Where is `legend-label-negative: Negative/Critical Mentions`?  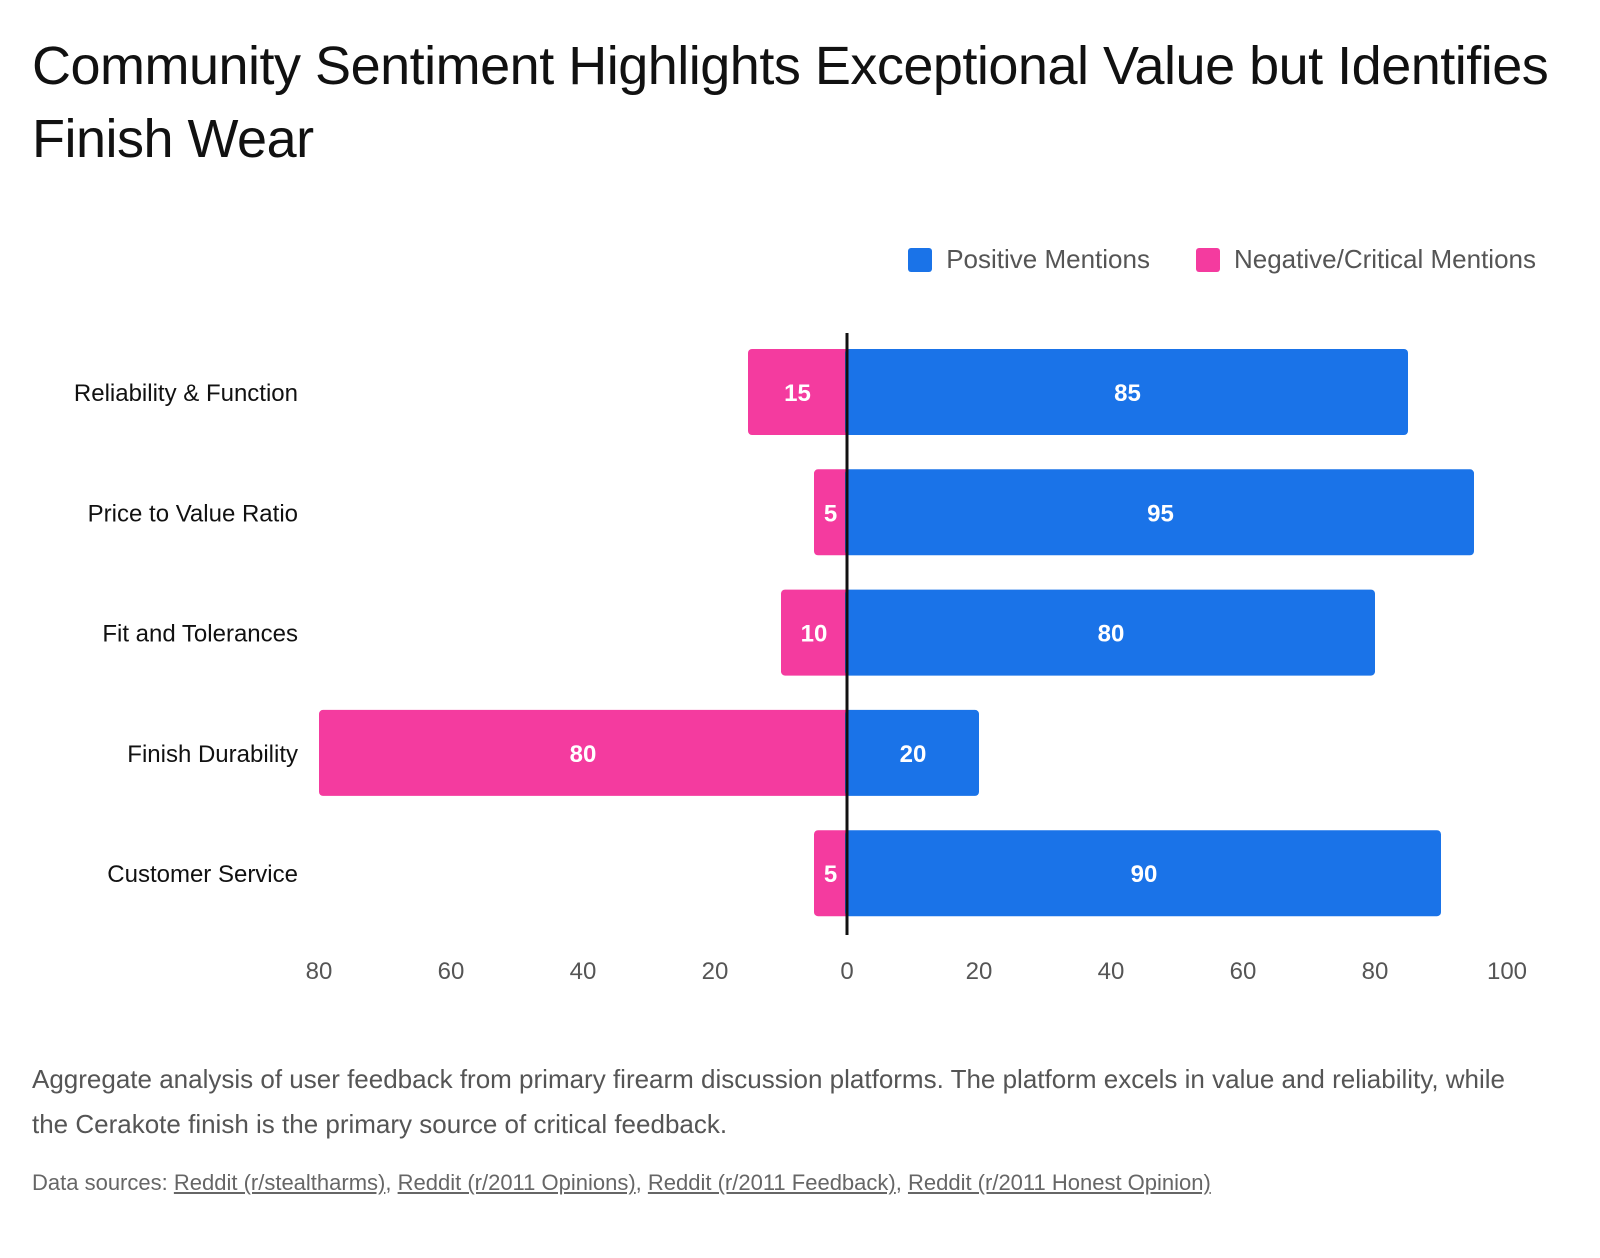 legend-label-negative: Negative/Critical Mentions is located at coordinates (1384, 259).